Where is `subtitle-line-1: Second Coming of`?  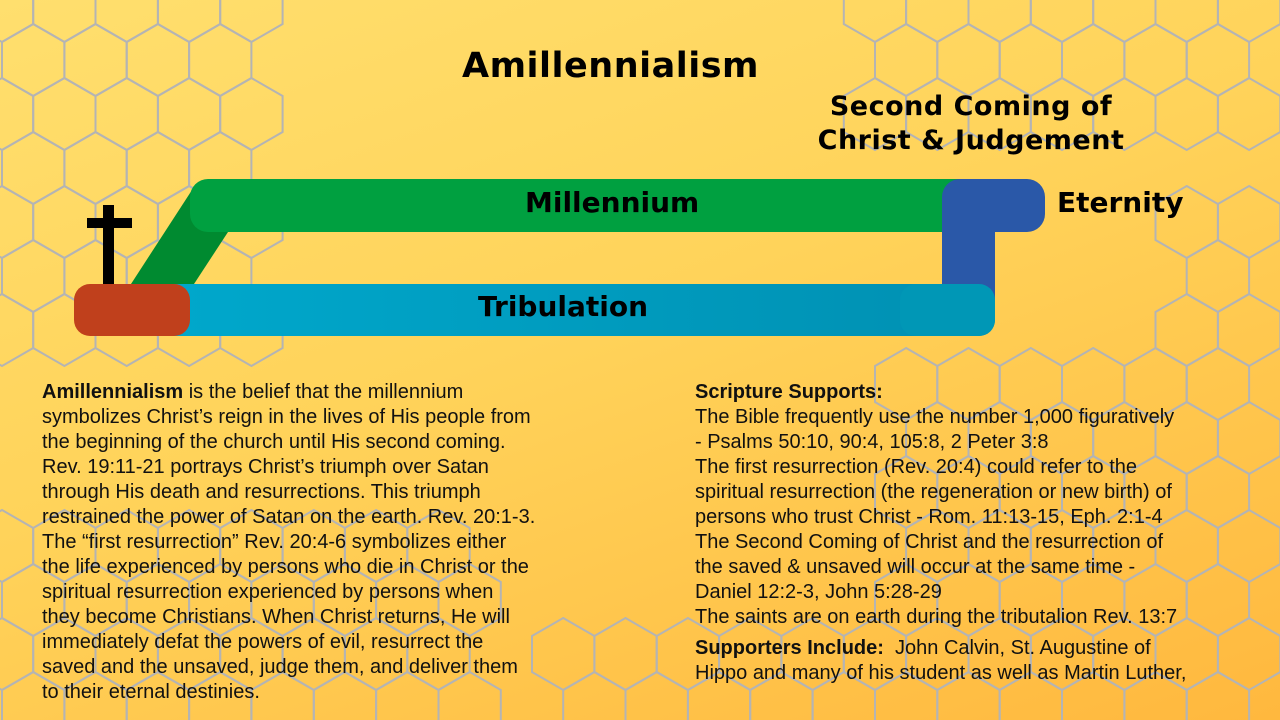
subtitle-line-1: Second Coming of is located at coordinates (971, 106).